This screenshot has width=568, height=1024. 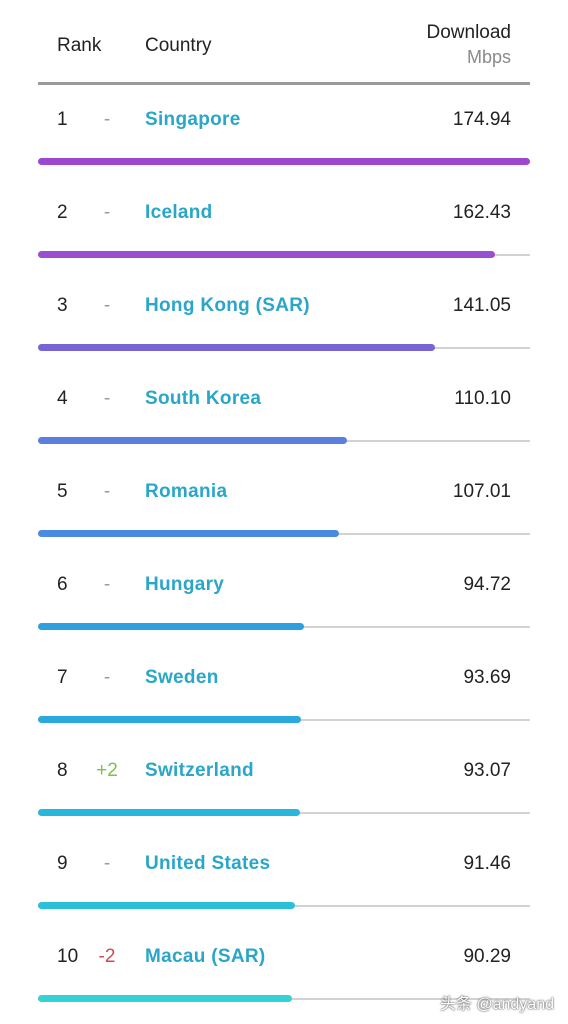 I want to click on list-item: 3 - Hong Kong (SAR) 141.05, so click(x=284, y=317).